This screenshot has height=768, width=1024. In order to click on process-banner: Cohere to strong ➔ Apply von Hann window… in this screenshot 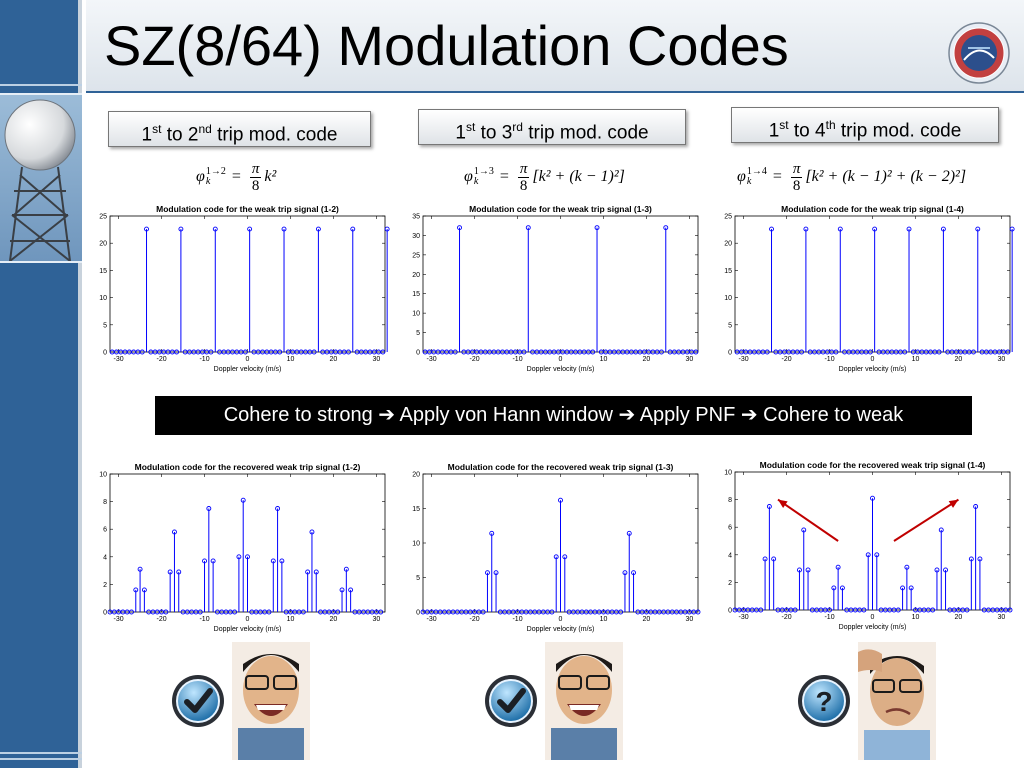, I will do `click(563, 415)`.